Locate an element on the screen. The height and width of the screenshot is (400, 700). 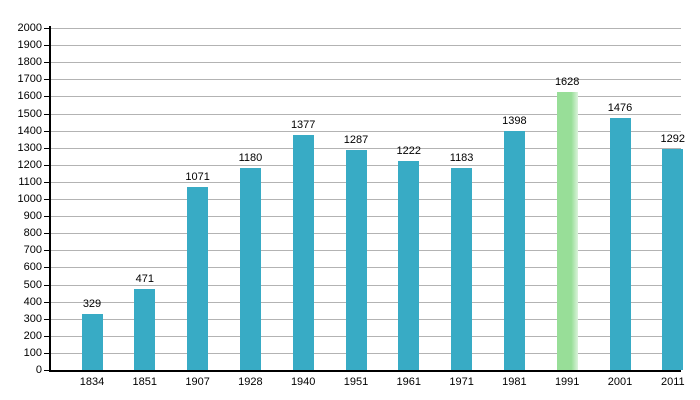
y-tick-label: 500 is located at coordinates (32, 285).